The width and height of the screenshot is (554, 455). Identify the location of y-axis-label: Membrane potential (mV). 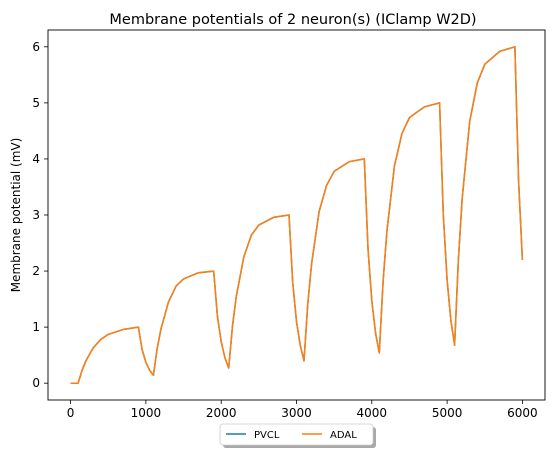
(16, 215).